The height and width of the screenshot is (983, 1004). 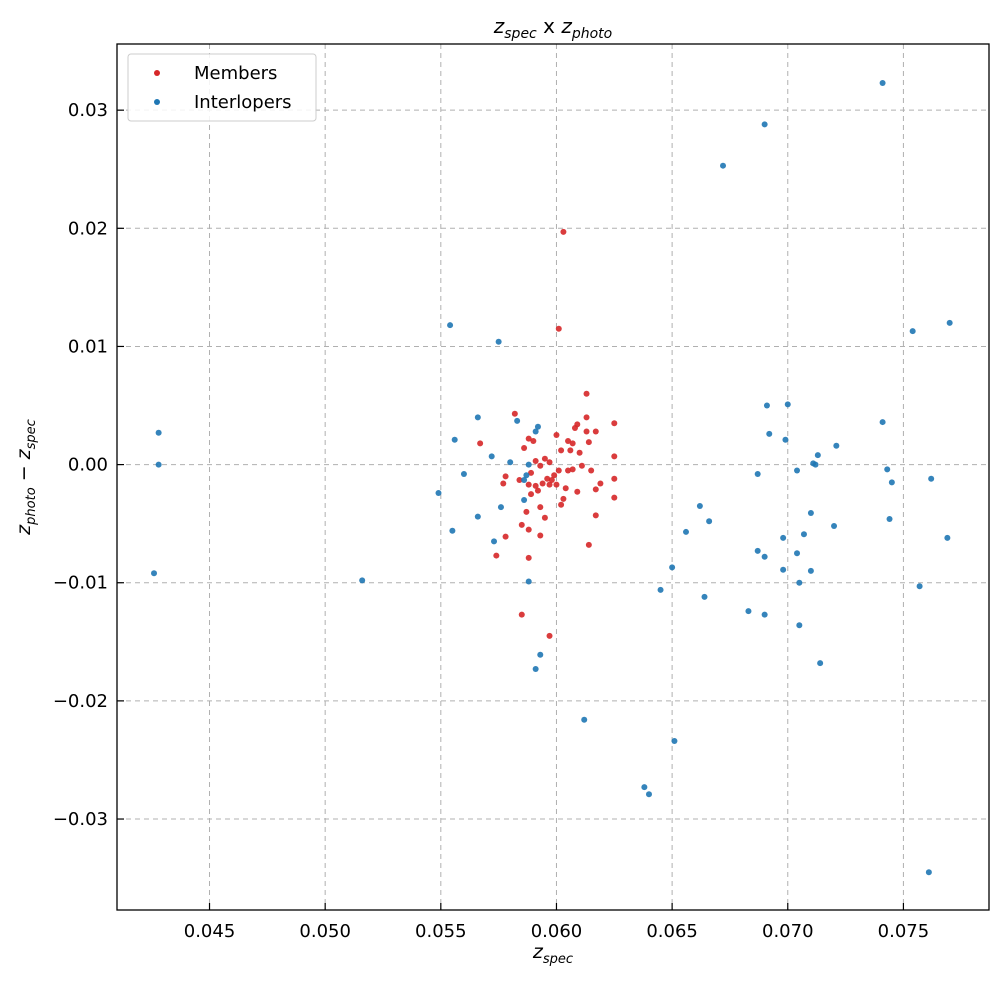 What do you see at coordinates (24, 530) in the screenshot?
I see `ylabel-z1: z` at bounding box center [24, 530].